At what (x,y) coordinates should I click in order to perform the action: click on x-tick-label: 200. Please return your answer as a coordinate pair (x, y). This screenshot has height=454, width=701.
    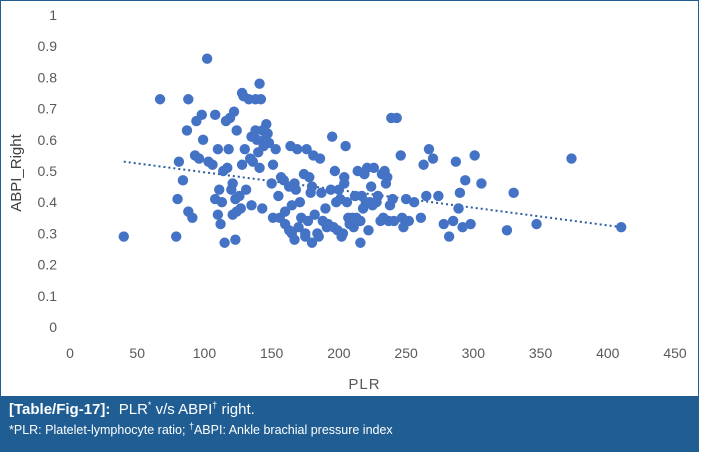
    Looking at the image, I should click on (339, 353).